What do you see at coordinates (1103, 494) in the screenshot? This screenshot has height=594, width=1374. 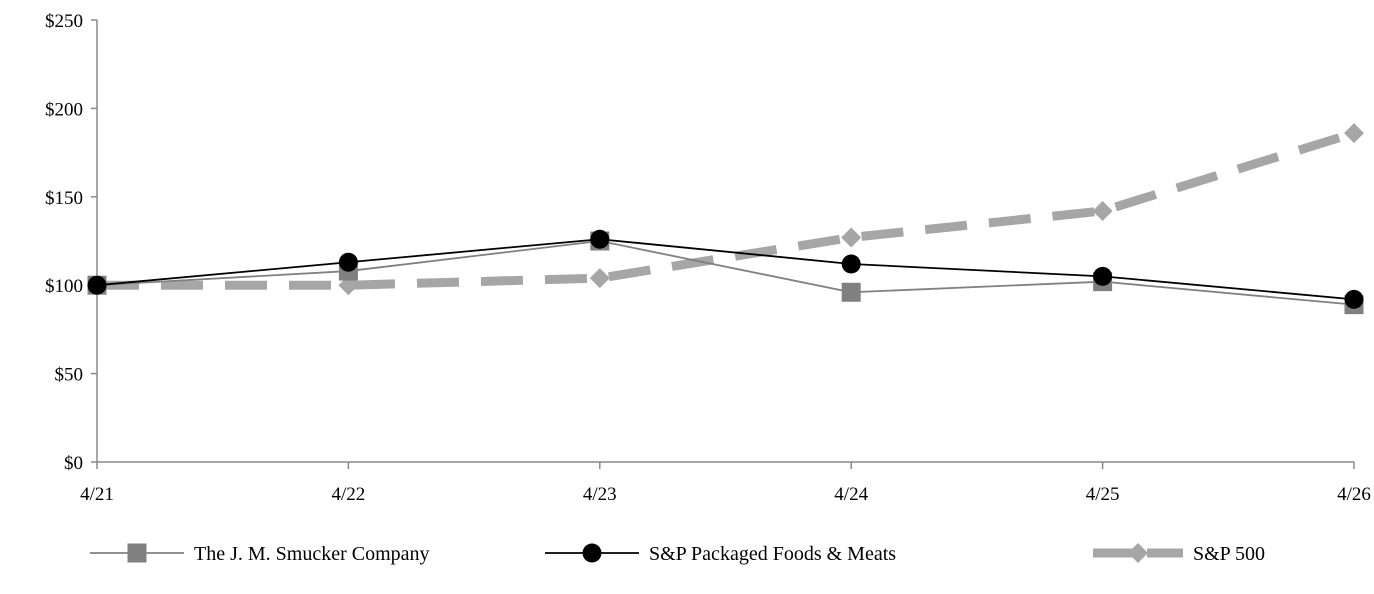 I see `x-tick-label: 4/25` at bounding box center [1103, 494].